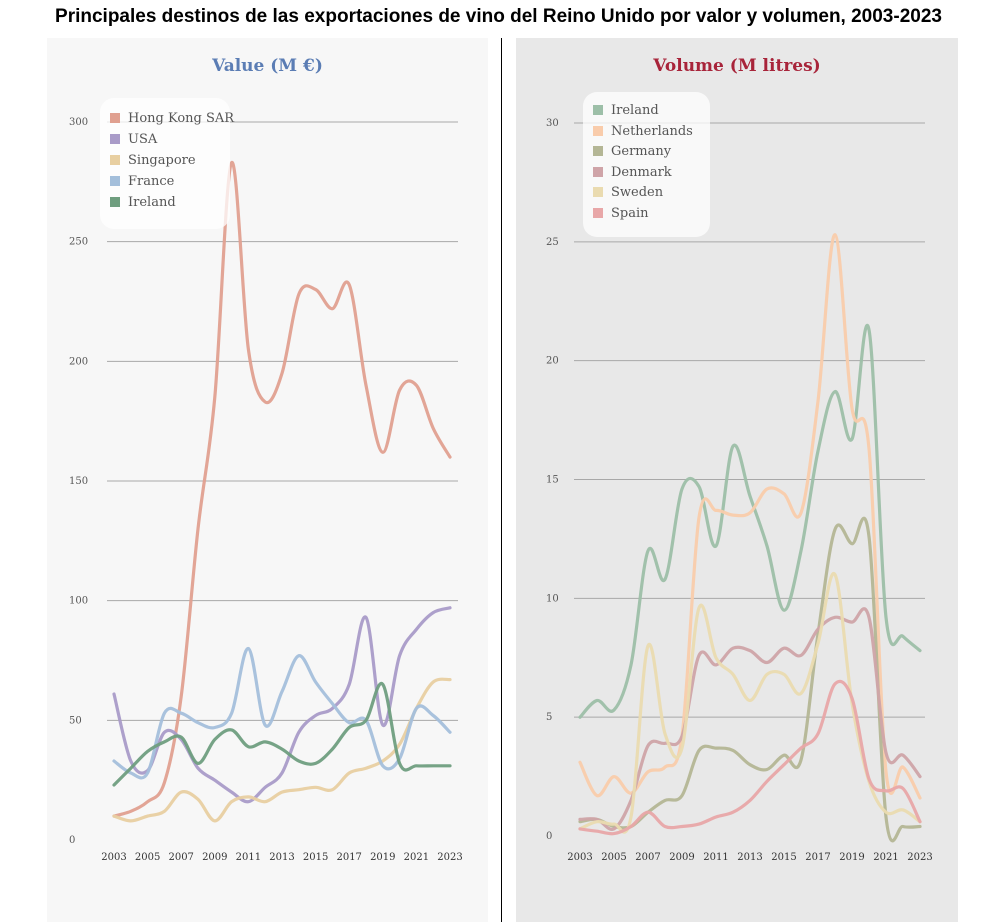 The width and height of the screenshot is (997, 922). What do you see at coordinates (652, 131) in the screenshot?
I see `legend-label: Netherlands` at bounding box center [652, 131].